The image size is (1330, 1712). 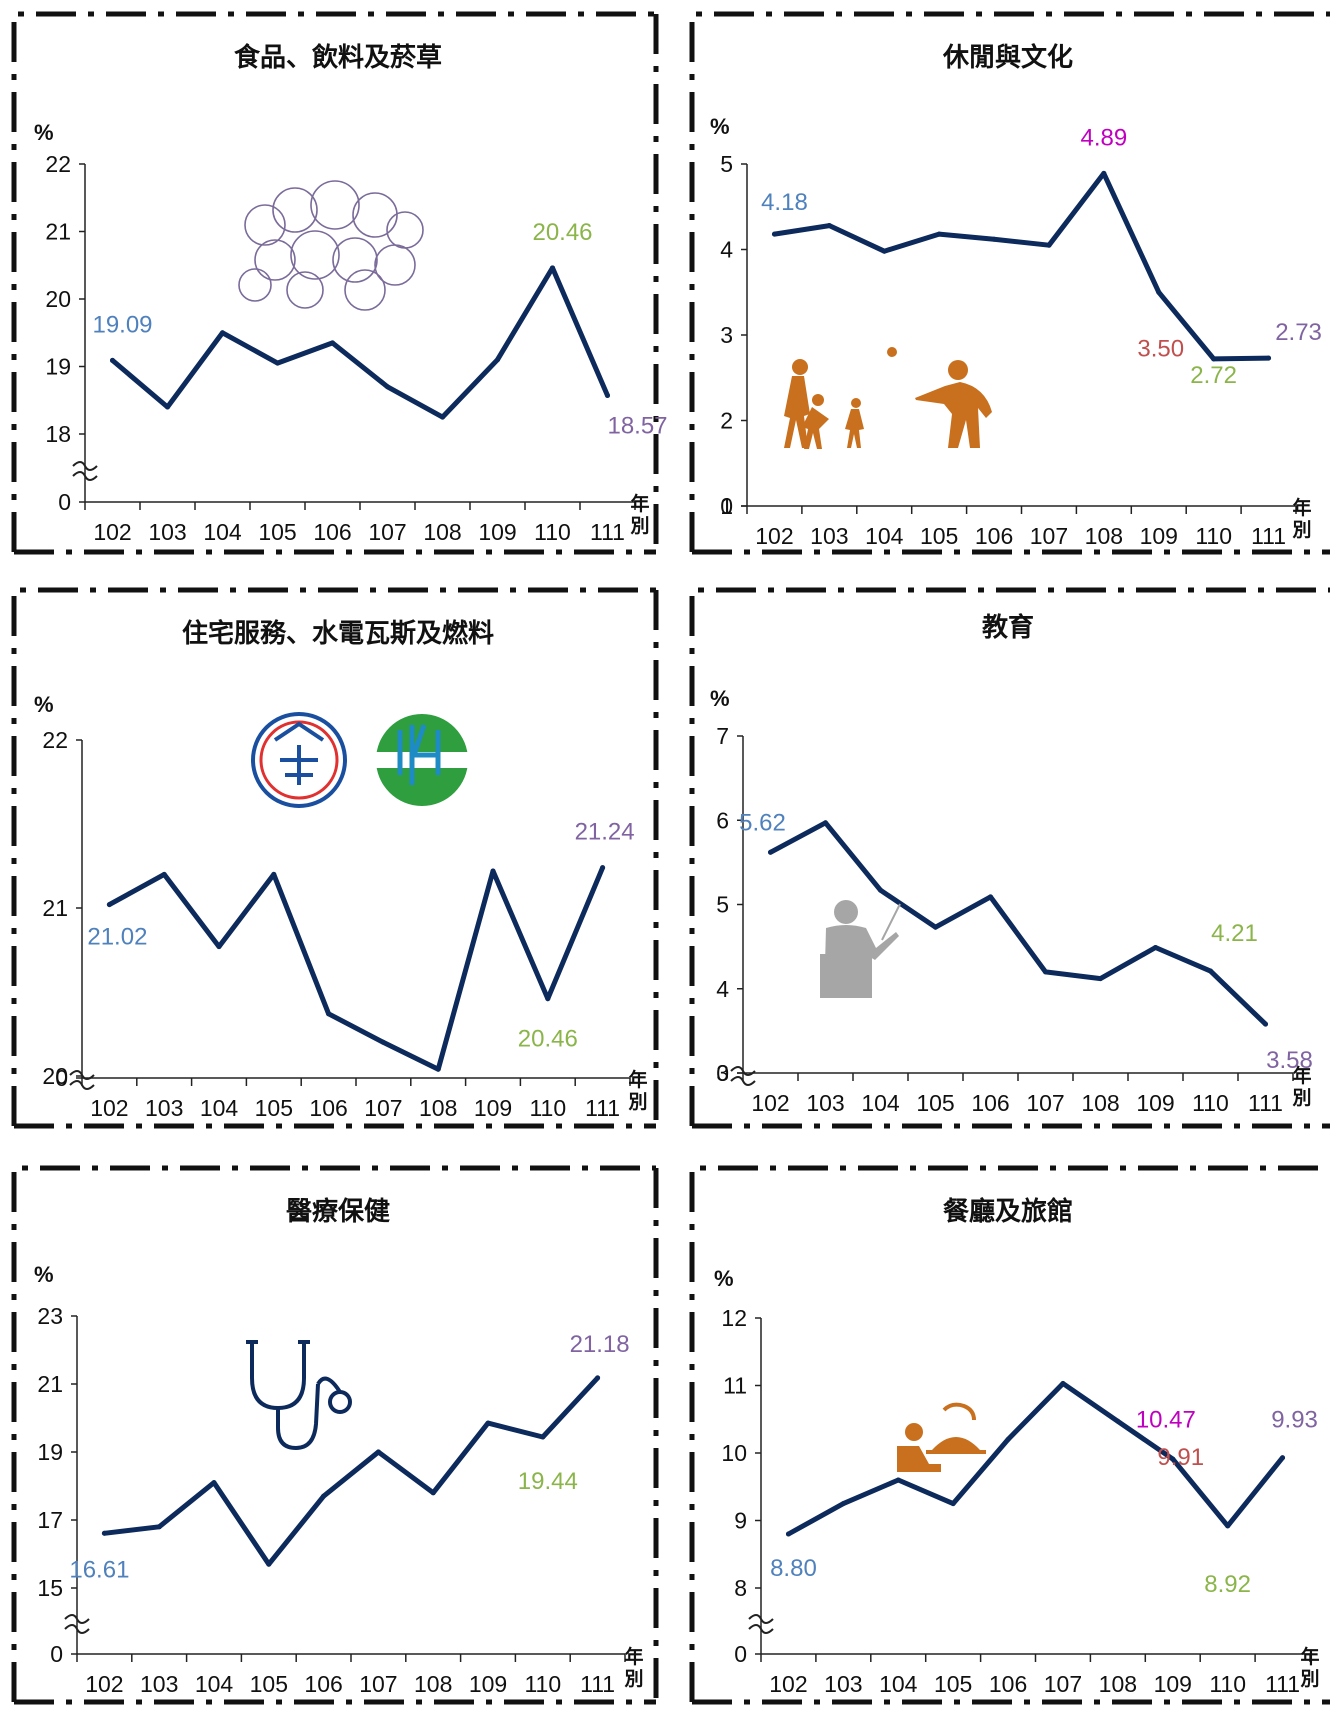 I want to click on data-label: 20.46, so click(x=562, y=232).